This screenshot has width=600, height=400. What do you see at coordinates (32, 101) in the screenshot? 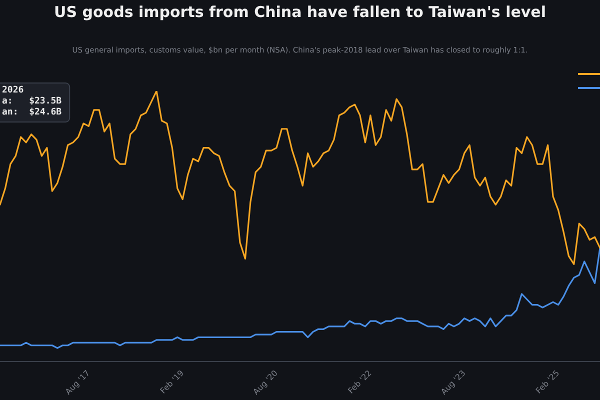
I see `annotation: a: $23.5B` at bounding box center [32, 101].